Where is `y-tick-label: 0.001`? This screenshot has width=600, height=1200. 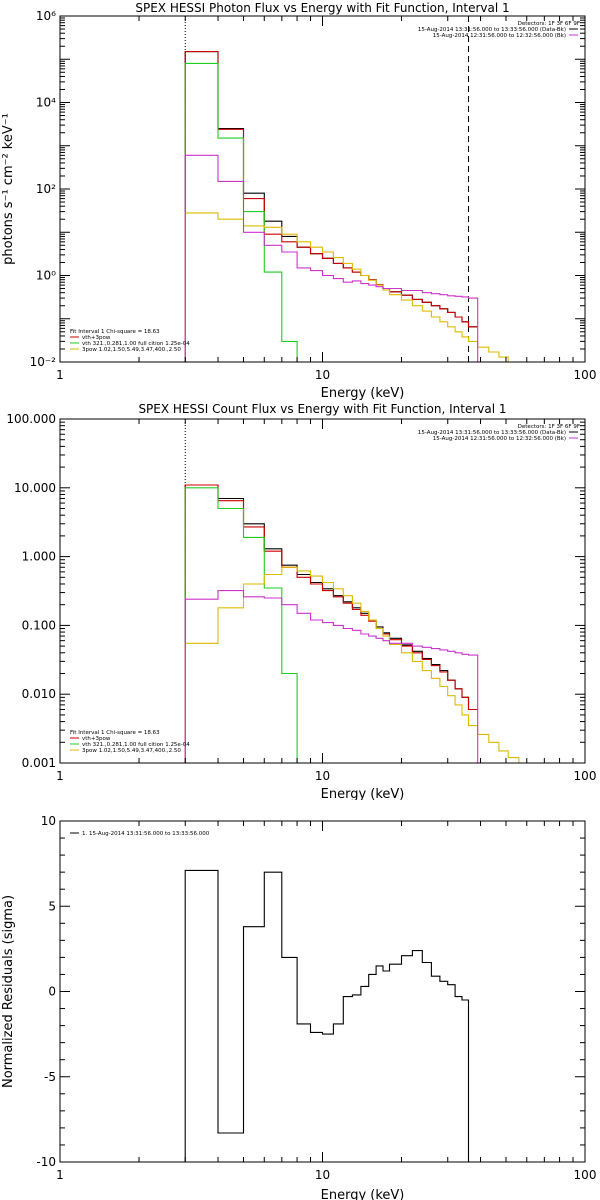 y-tick-label: 0.001 is located at coordinates (39, 763).